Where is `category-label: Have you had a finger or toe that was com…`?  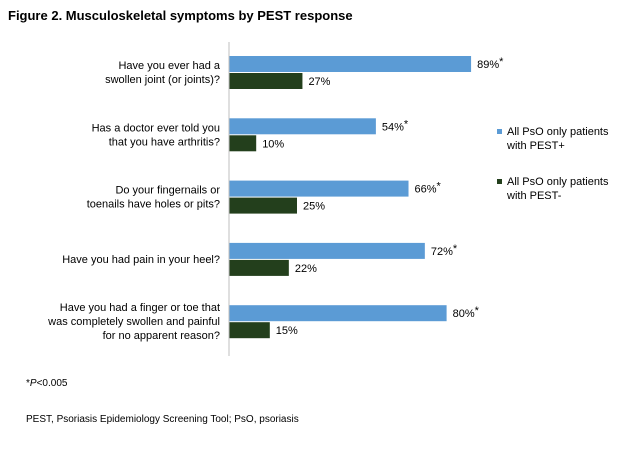
category-label: Have you had a finger or toe that was com… is located at coordinates (133, 322).